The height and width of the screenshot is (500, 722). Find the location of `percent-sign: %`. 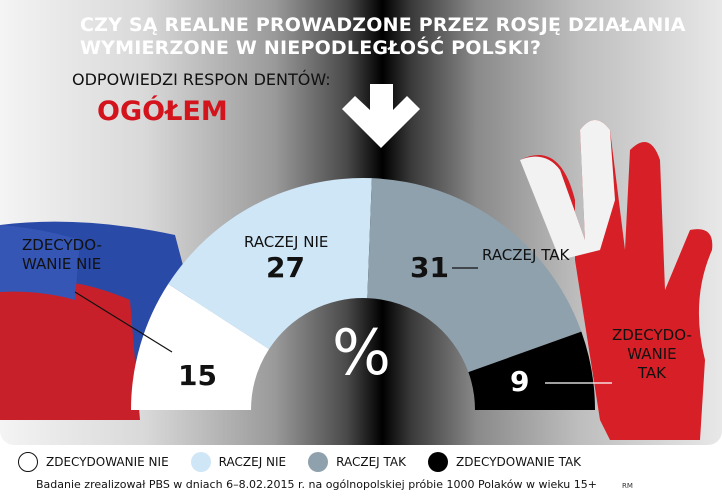

percent-sign: % is located at coordinates (361, 352).